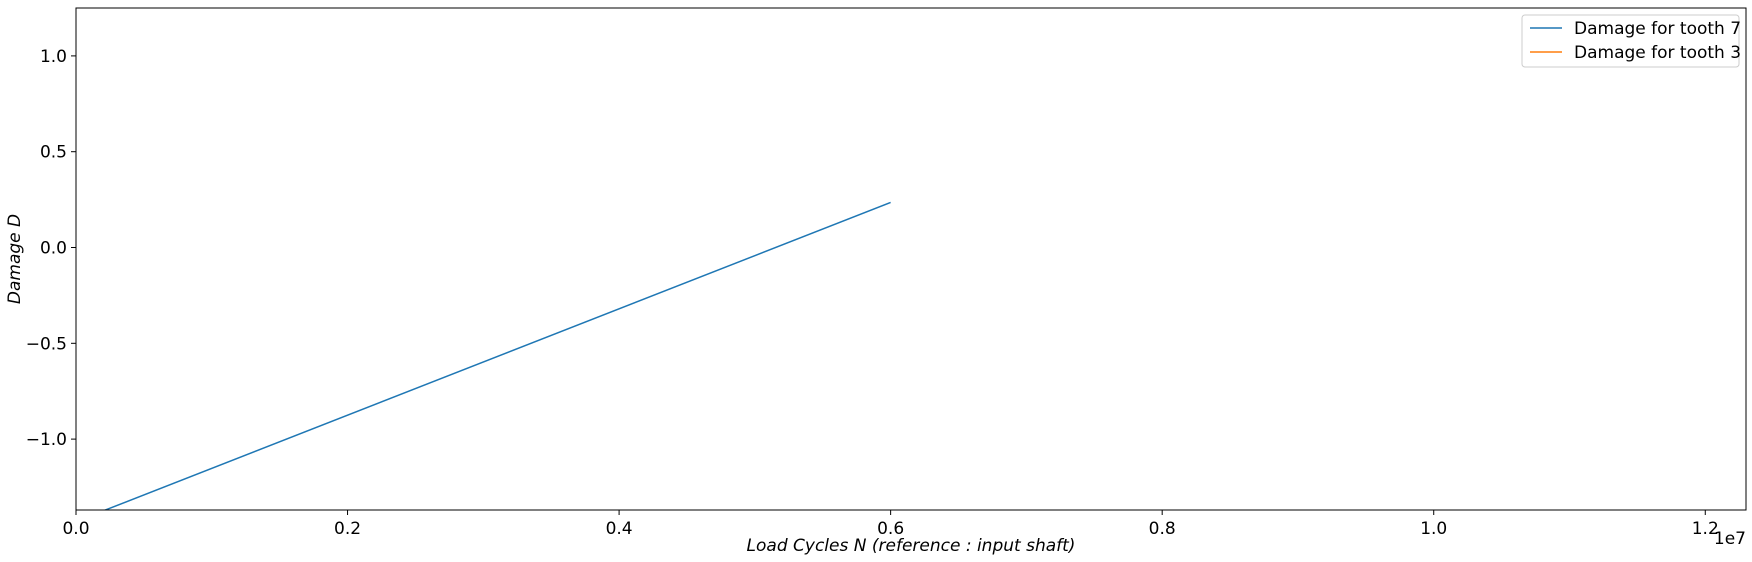 Image resolution: width=1752 pixels, height=562 pixels. I want to click on y-tick-label: −1.0, so click(46, 440).